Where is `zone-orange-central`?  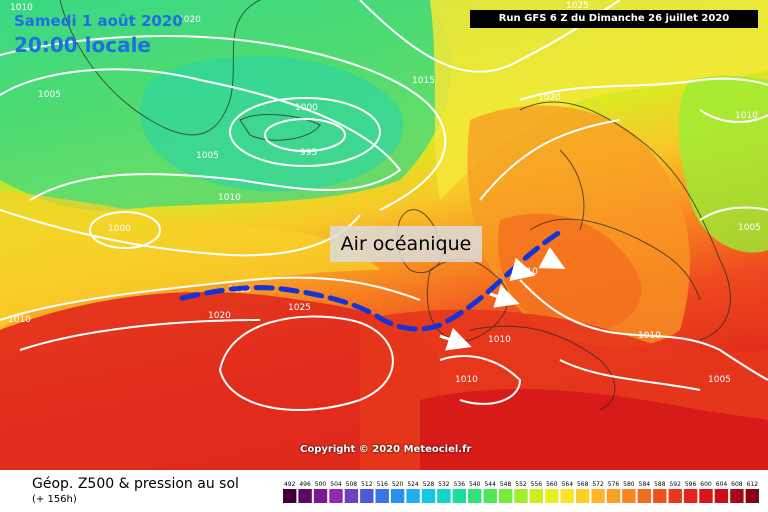
zone-orange-central is located at coordinates (570, 273).